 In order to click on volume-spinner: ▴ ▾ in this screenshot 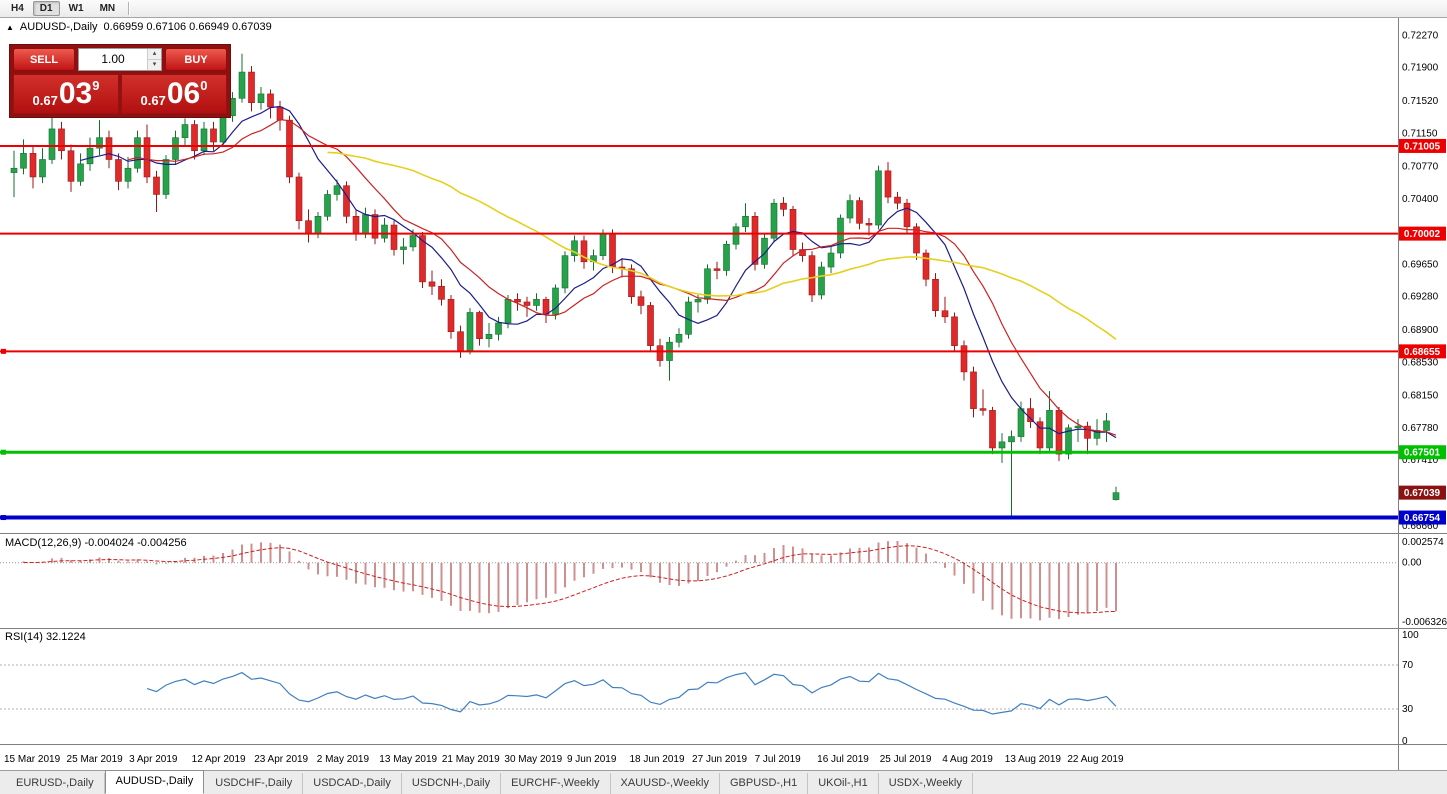, I will do `click(154, 59)`.